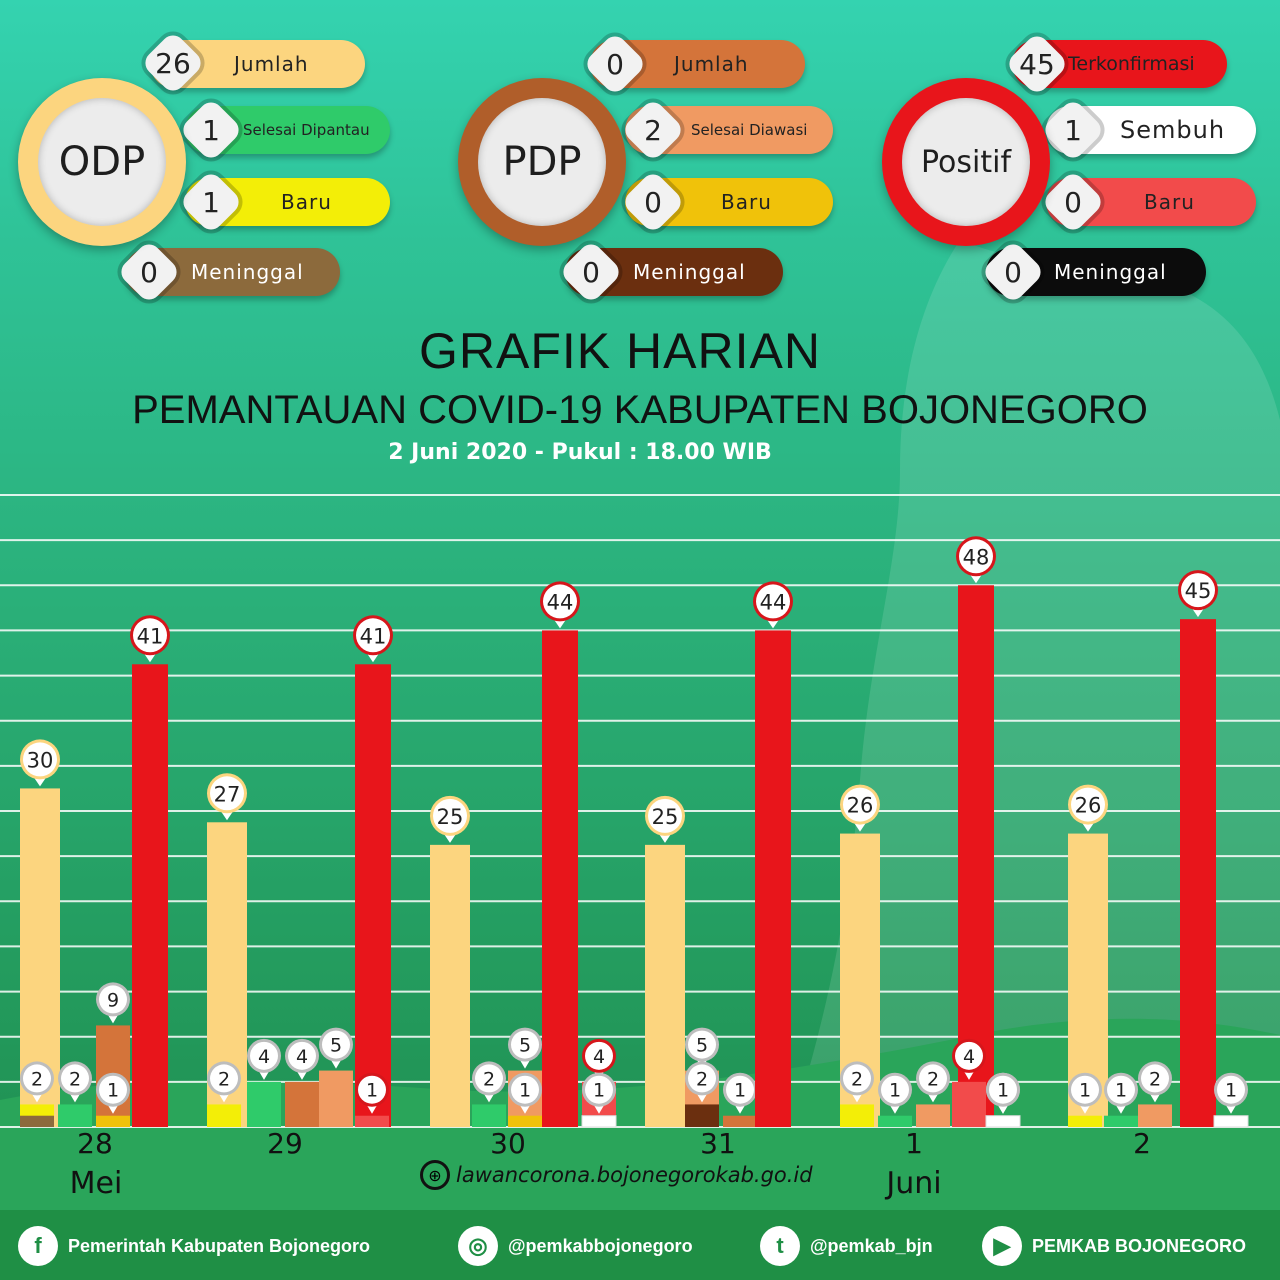  Describe the element at coordinates (560, 602) in the screenshot. I see `data-label: 44` at that location.